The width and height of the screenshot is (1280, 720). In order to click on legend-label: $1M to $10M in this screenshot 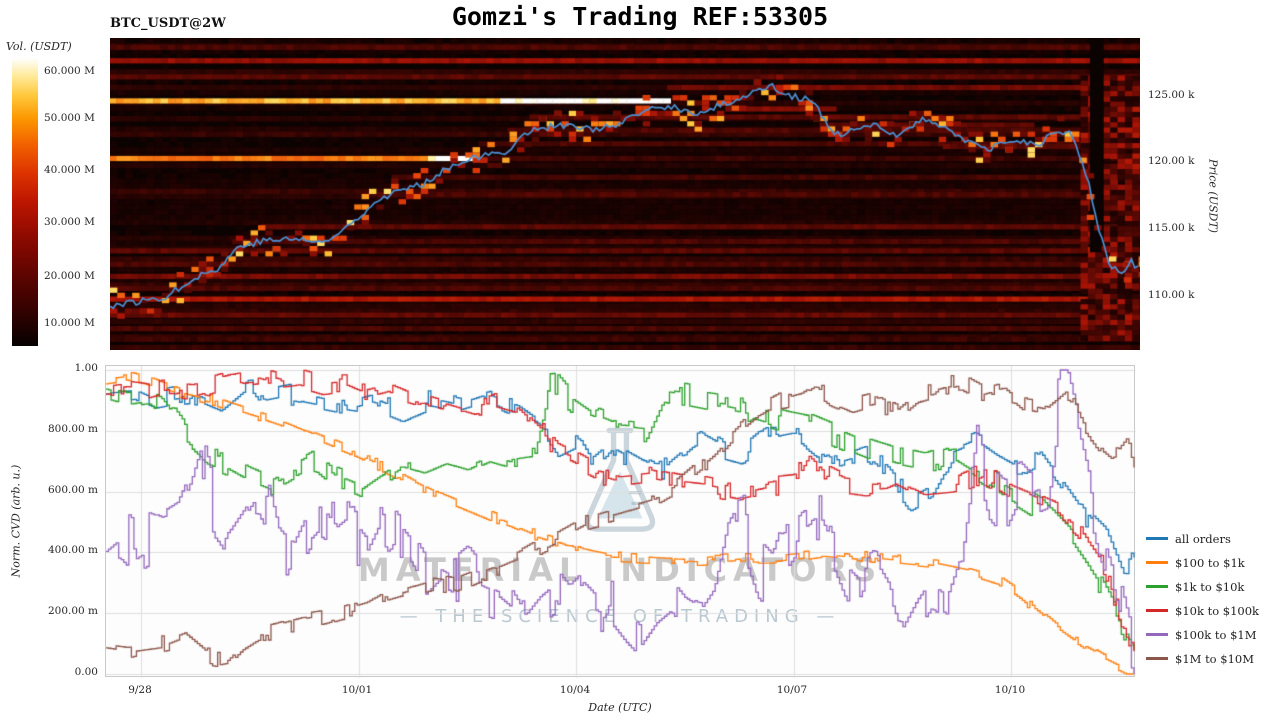, I will do `click(1214, 658)`.